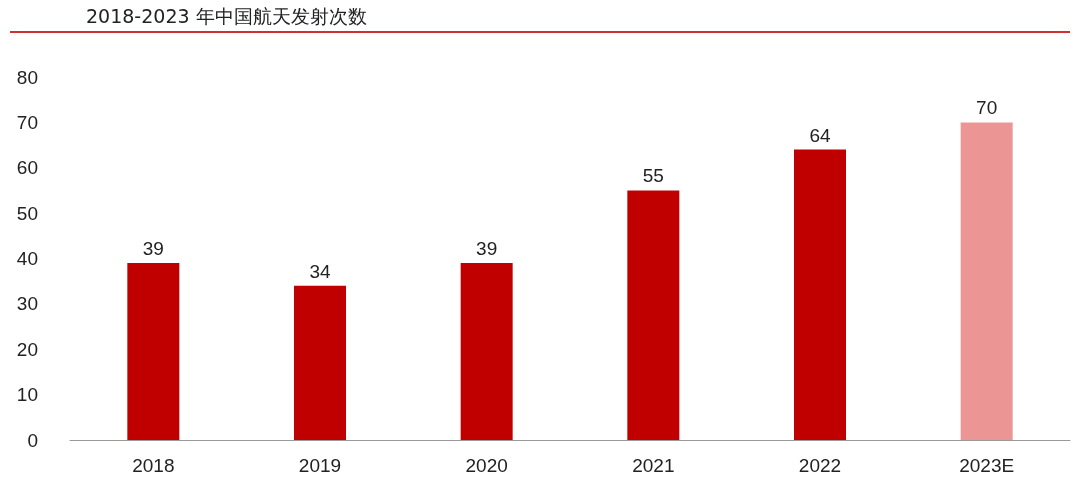 The height and width of the screenshot is (486, 1080). Describe the element at coordinates (27, 122) in the screenshot. I see `y-tick-label: 70` at that location.